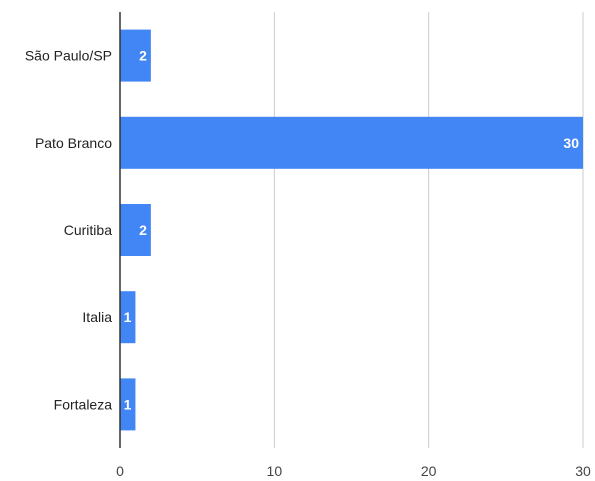 This screenshot has width=595, height=481. What do you see at coordinates (571, 143) in the screenshot?
I see `data-label-1: 30` at bounding box center [571, 143].